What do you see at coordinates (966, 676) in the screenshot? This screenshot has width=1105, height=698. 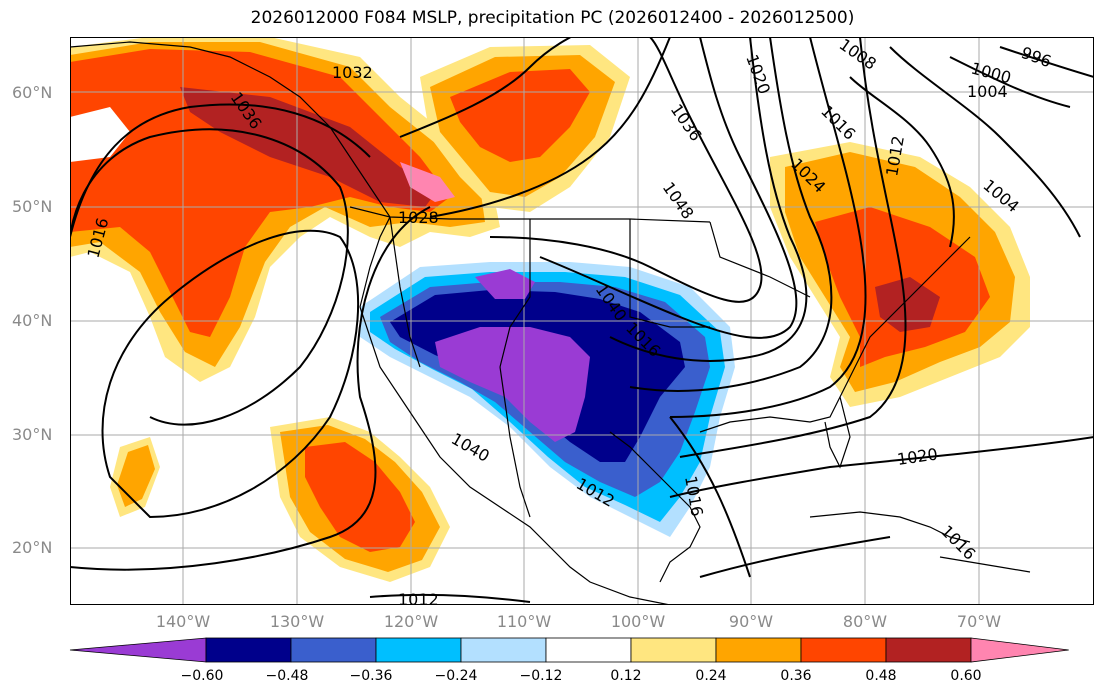 I see `colorbar-tick-label: 0.60` at bounding box center [966, 676].